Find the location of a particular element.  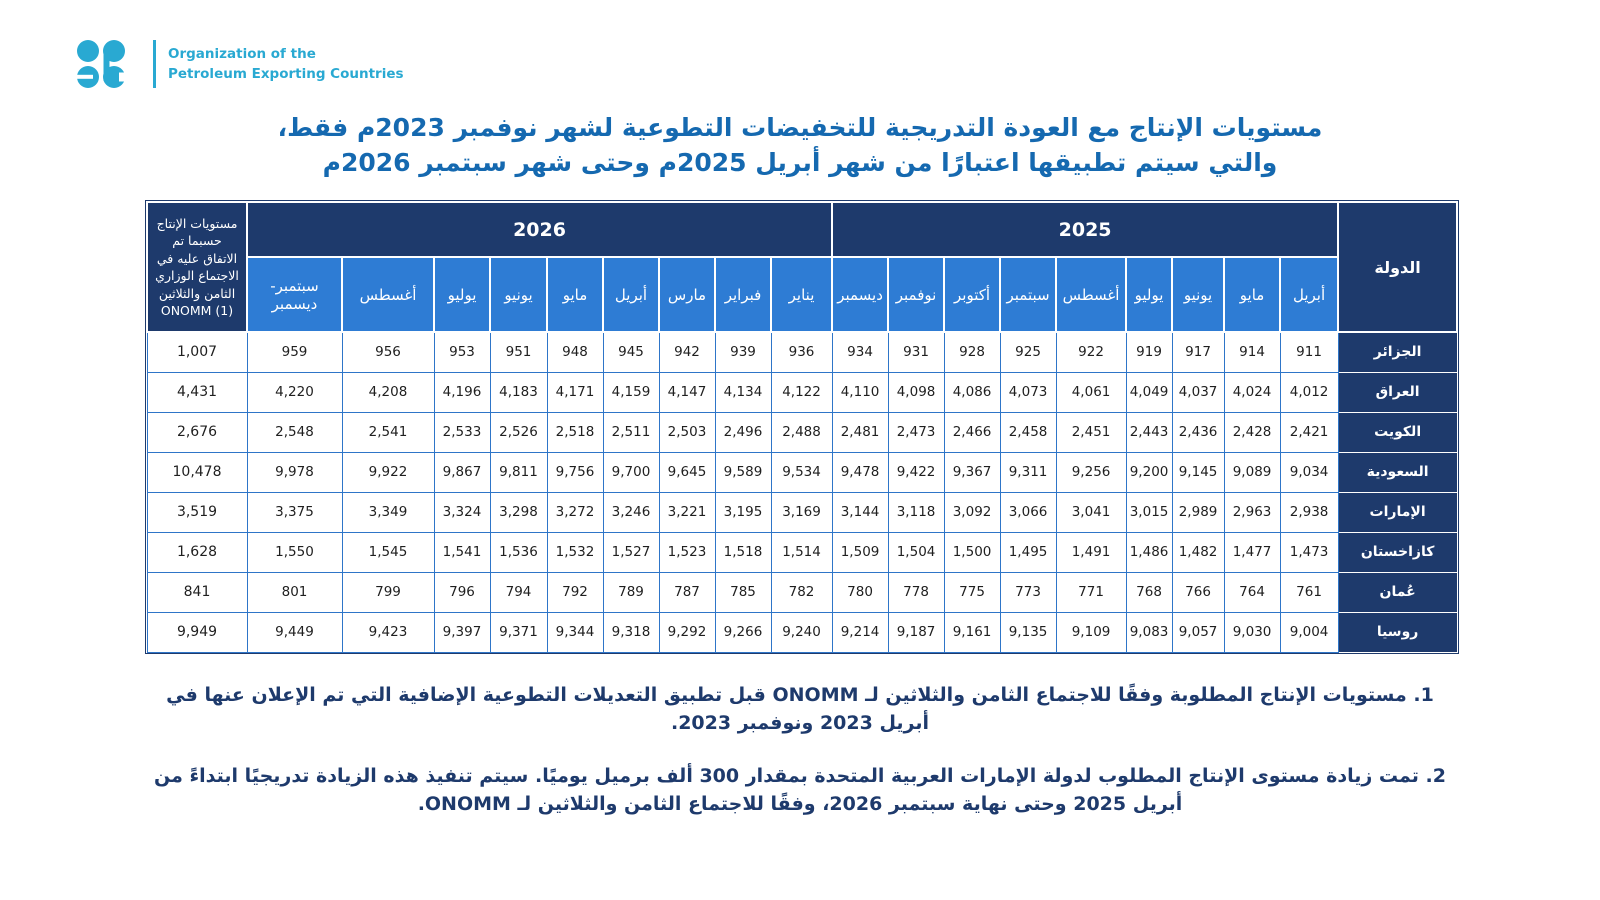

value-cell: 9,057 is located at coordinates (1198, 632).